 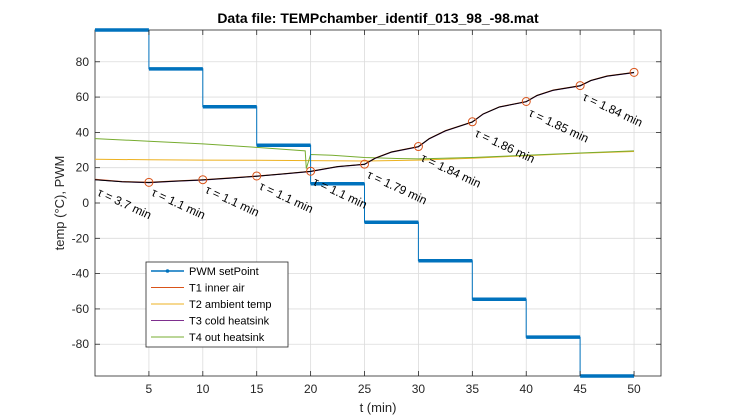 What do you see at coordinates (527, 389) in the screenshot?
I see `x-tick-label: 40` at bounding box center [527, 389].